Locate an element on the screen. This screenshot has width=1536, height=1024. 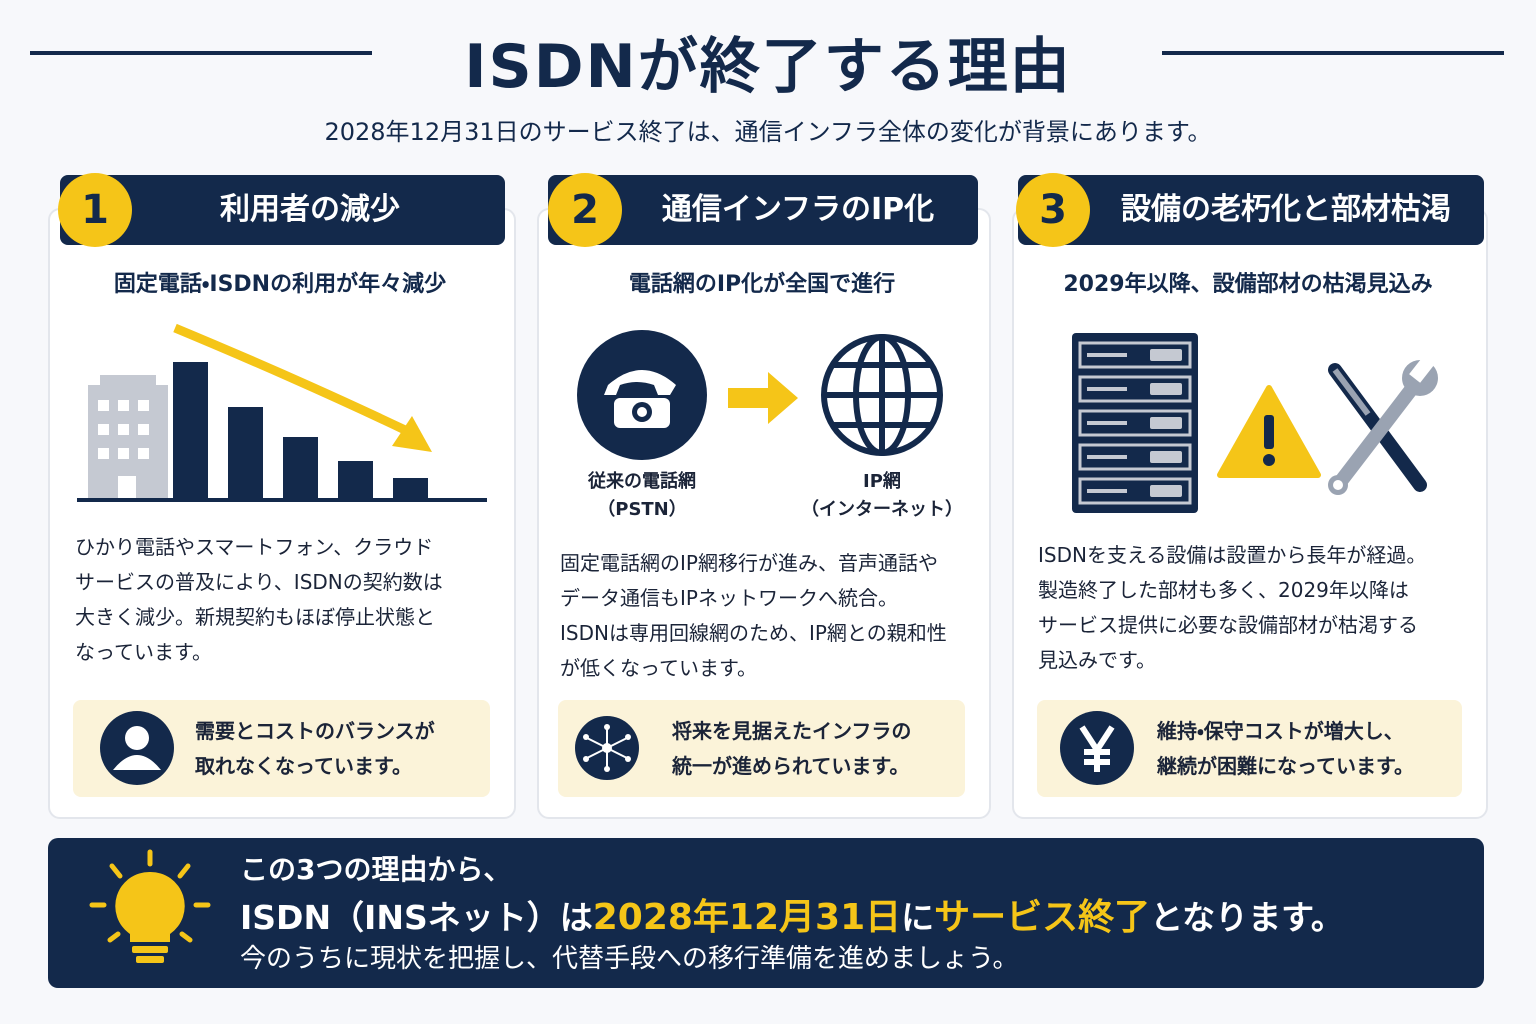
note-text: 将来を見据えたインフラの 統一が進められています。 is located at coordinates (791, 749).